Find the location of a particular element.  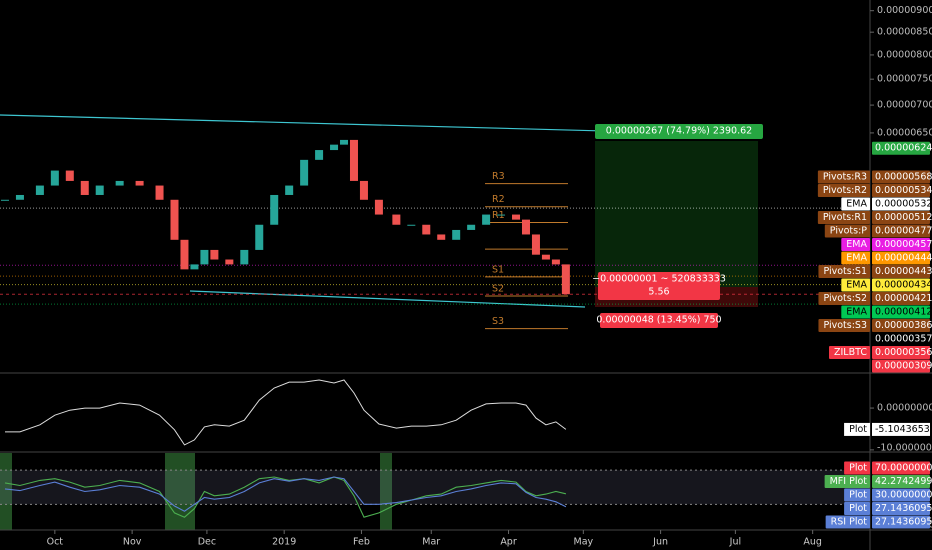

price-tick-label: 0.00000700 is located at coordinates (904, 105).